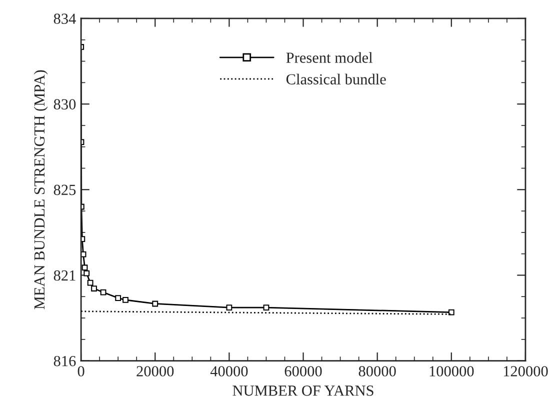 Image resolution: width=559 pixels, height=410 pixels. What do you see at coordinates (65, 19) in the screenshot?
I see `y-tick-label: 834` at bounding box center [65, 19].